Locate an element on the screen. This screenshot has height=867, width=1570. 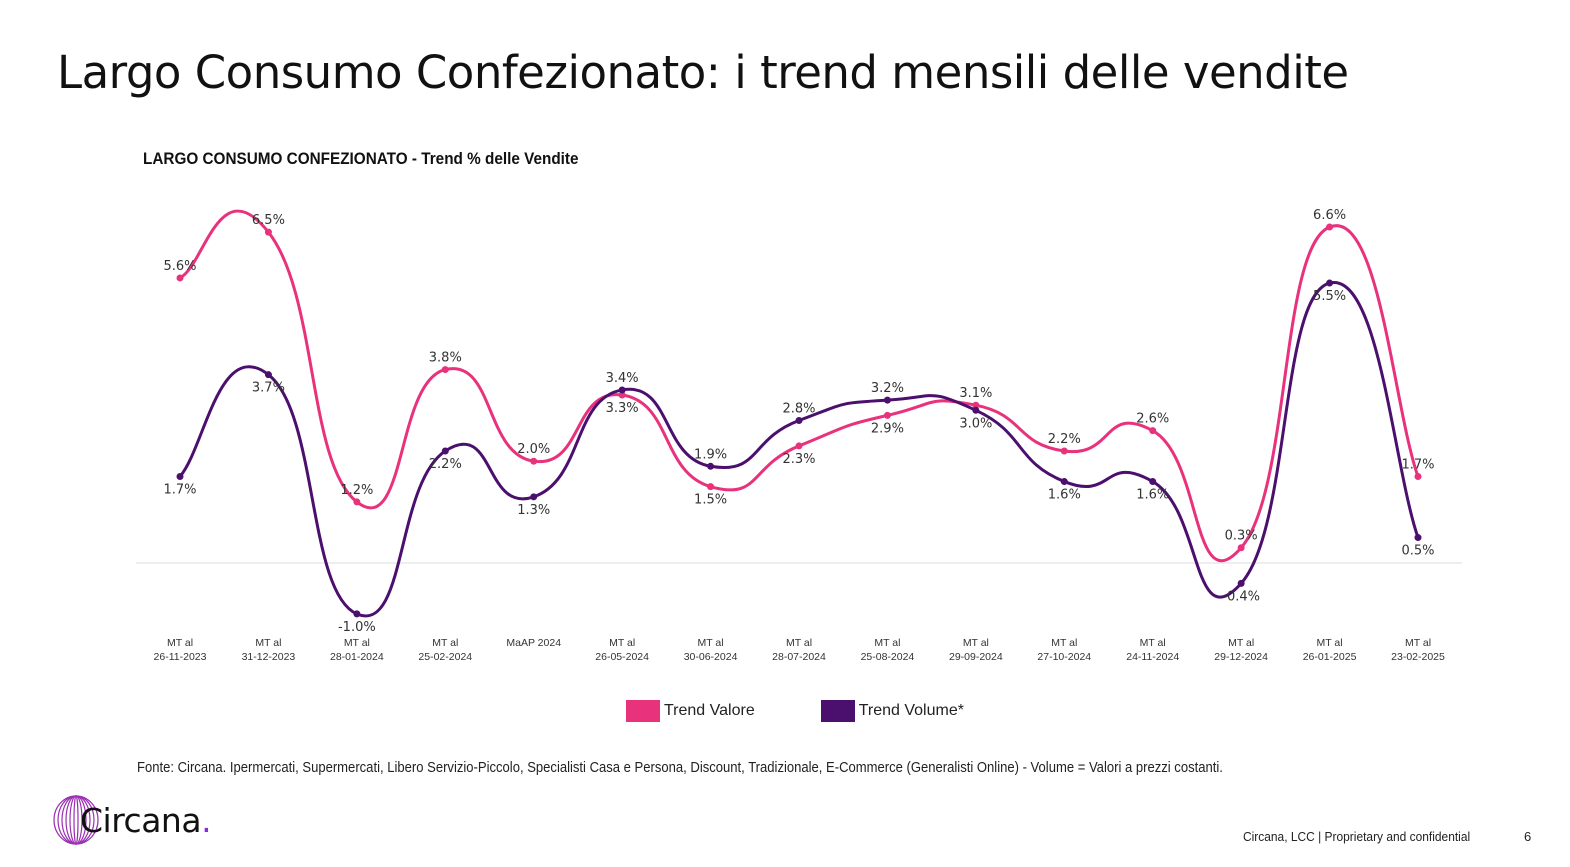
logo-text: Circana. is located at coordinates (146, 820).